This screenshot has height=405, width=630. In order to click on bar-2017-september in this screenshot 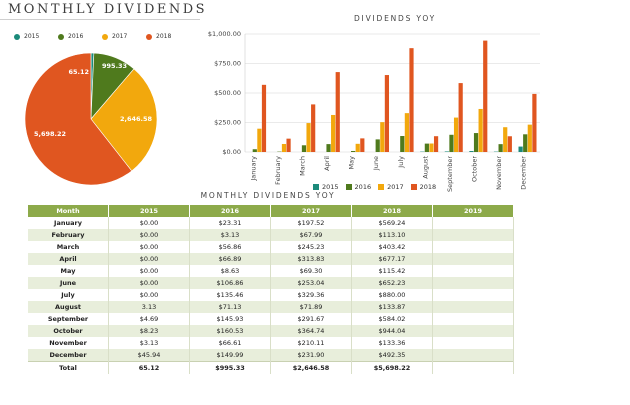, I will do `click(456, 134)`.